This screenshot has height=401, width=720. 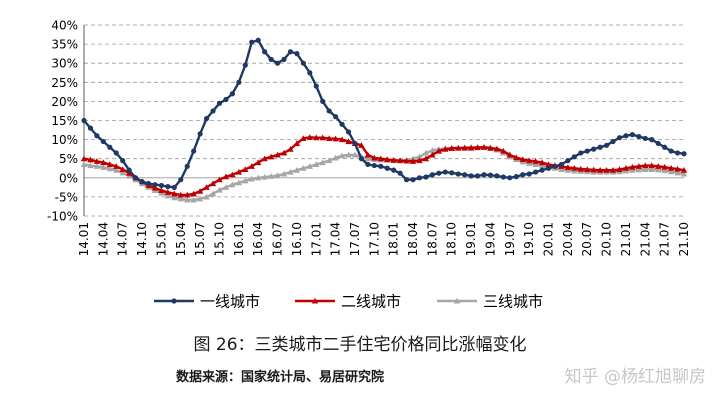 What do you see at coordinates (684, 239) in the screenshot?
I see `x-tick-label: 21.10` at bounding box center [684, 239].